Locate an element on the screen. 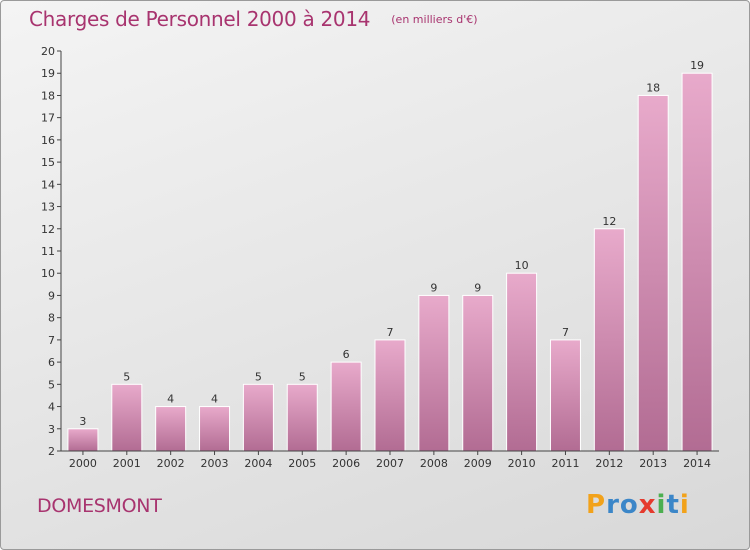 The width and height of the screenshot is (750, 550). y-tick-label: 17 is located at coordinates (48, 118).